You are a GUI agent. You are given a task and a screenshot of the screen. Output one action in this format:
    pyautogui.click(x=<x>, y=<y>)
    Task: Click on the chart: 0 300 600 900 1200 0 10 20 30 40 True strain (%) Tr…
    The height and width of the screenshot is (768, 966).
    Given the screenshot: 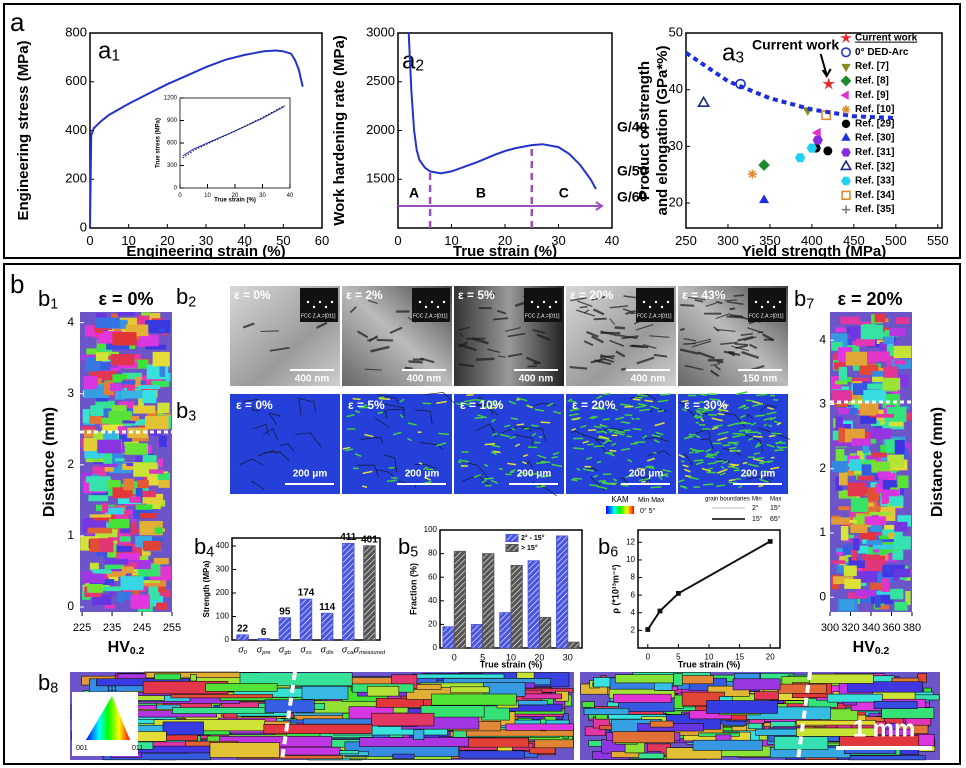 What is the action you would take?
    pyautogui.click(x=226, y=152)
    